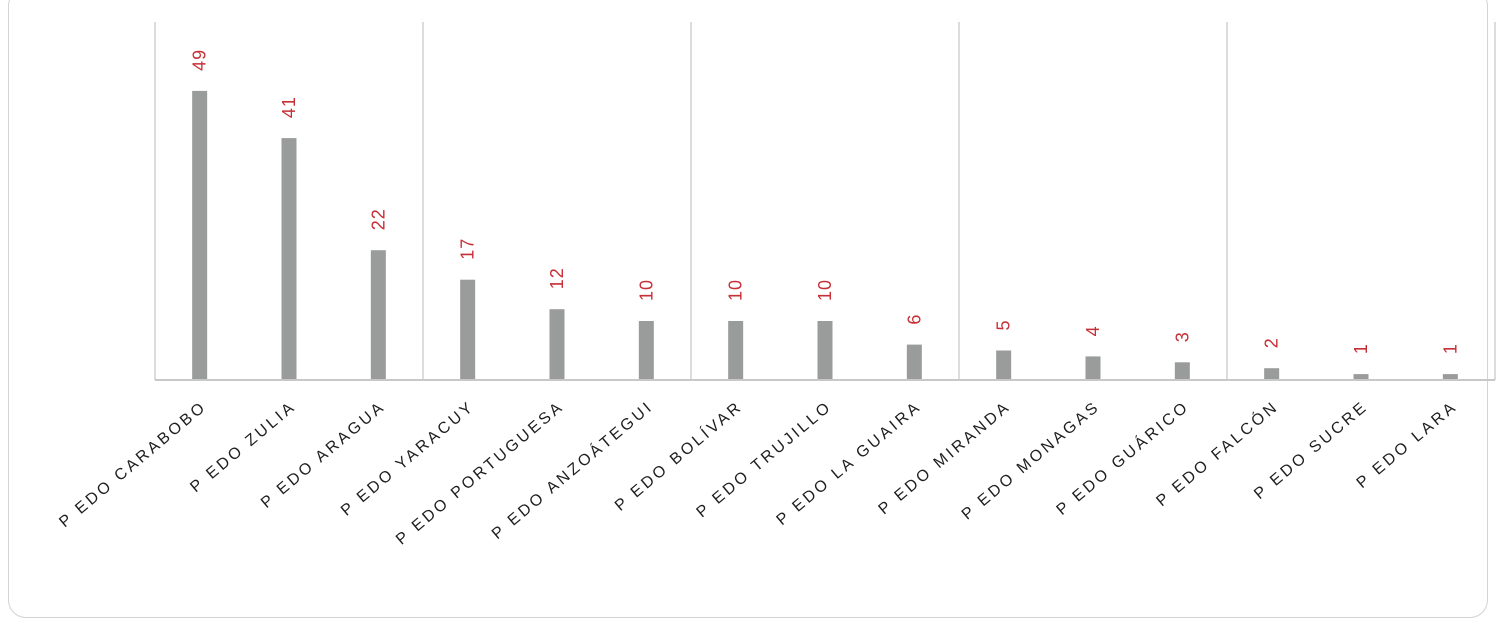 The width and height of the screenshot is (1502, 634). What do you see at coordinates (914, 319) in the screenshot?
I see `data-label: 6` at bounding box center [914, 319].